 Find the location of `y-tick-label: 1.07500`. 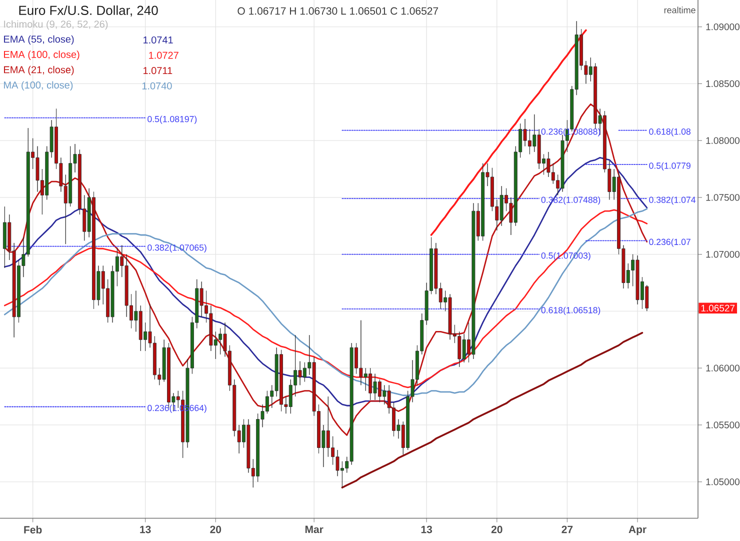

y-tick-label: 1.07500 is located at coordinates (723, 197).